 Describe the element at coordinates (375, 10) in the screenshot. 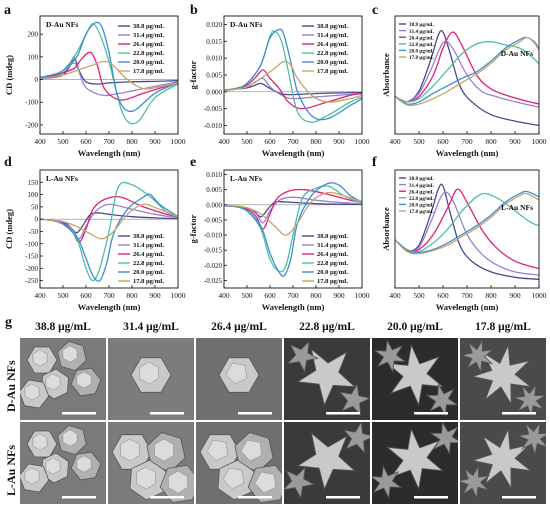

I see `panel-letter: c` at that location.